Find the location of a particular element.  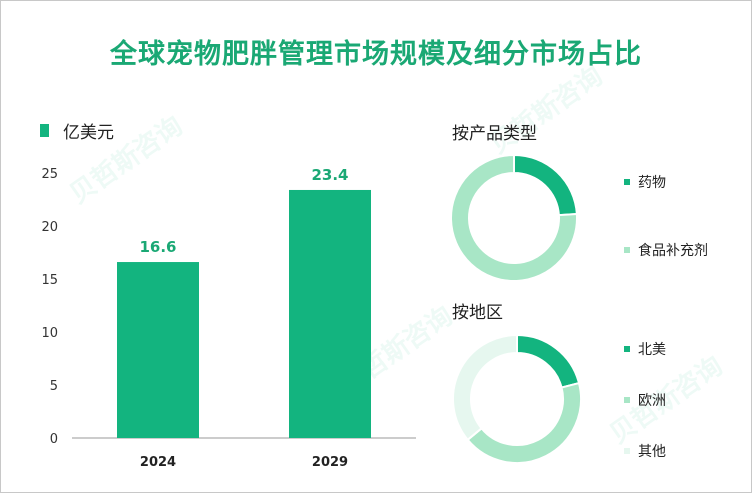

chart-title: 全球宠物肥胖管理市场规模及细分市场占比 is located at coordinates (376, 54).